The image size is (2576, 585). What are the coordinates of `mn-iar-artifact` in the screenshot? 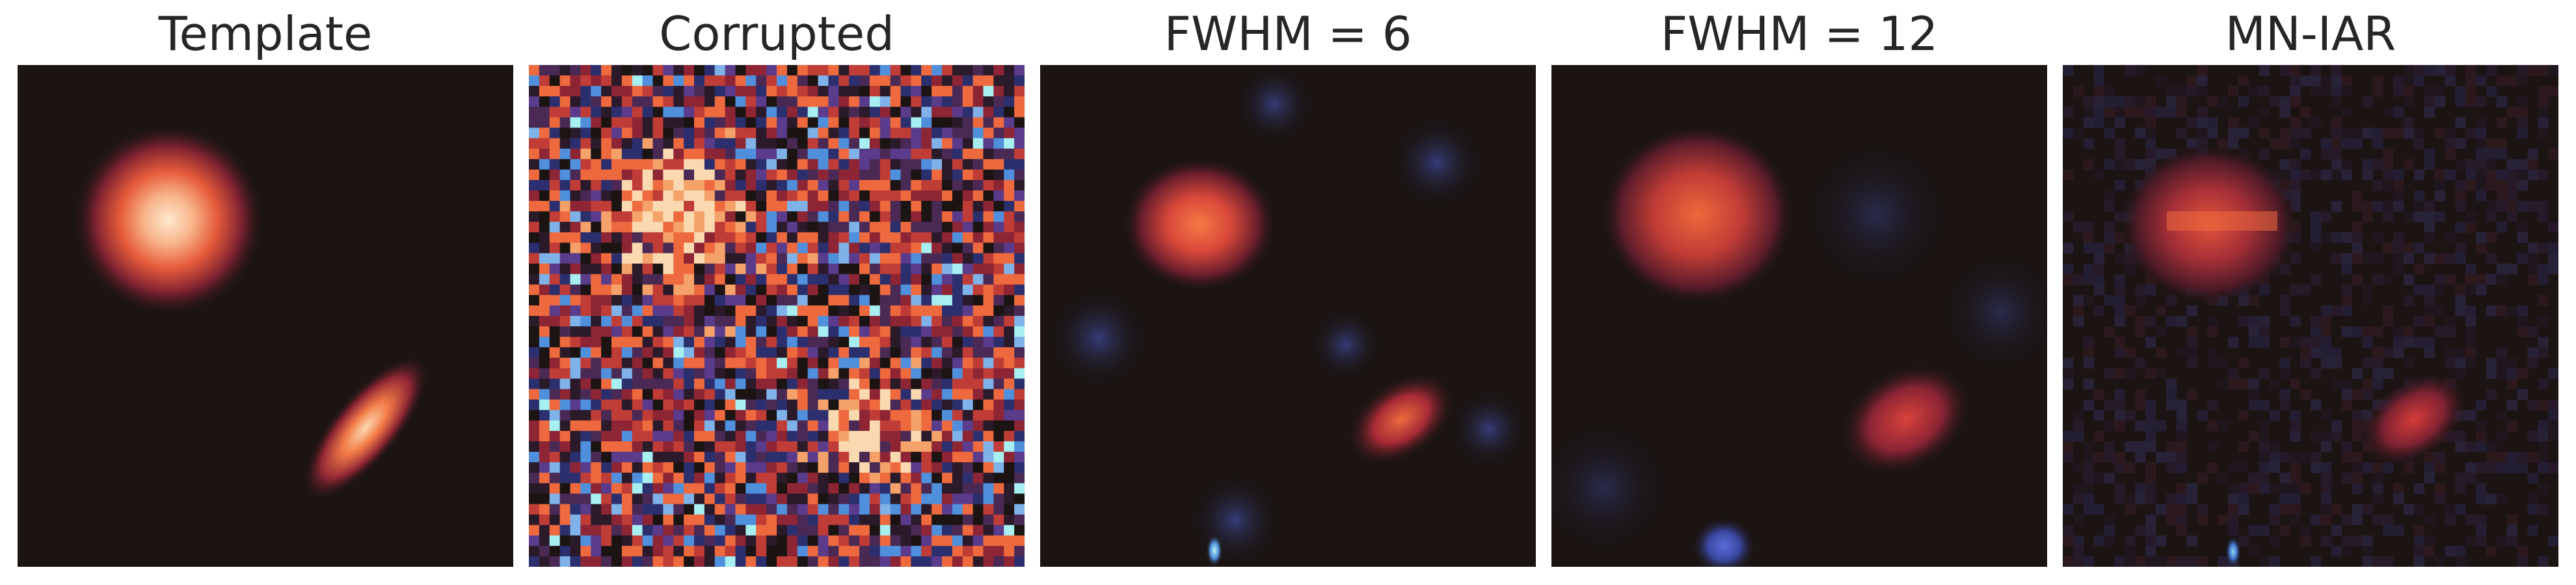 It's located at (2233, 551).